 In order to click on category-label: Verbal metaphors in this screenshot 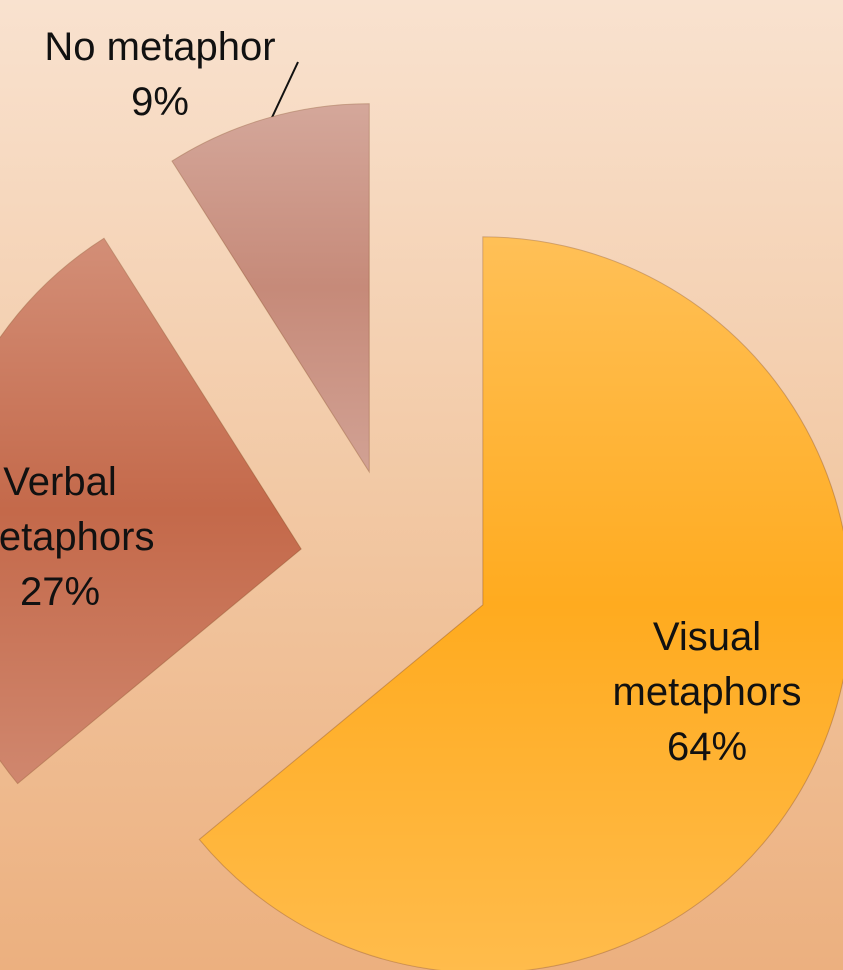, I will do `click(77, 509)`.